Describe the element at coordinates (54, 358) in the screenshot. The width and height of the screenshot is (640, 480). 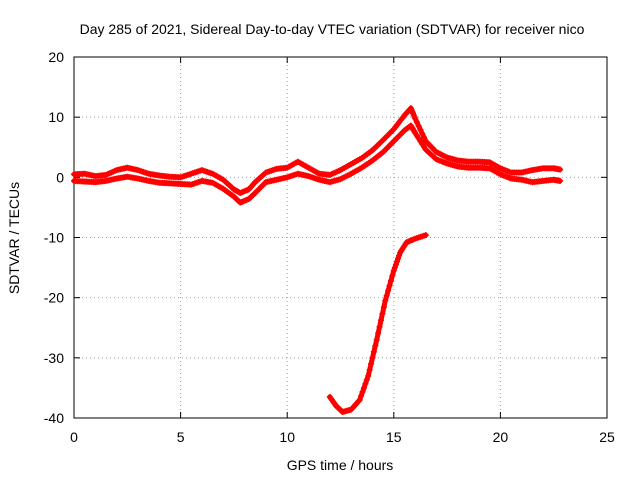
I see `y-tick-label: -30` at that location.